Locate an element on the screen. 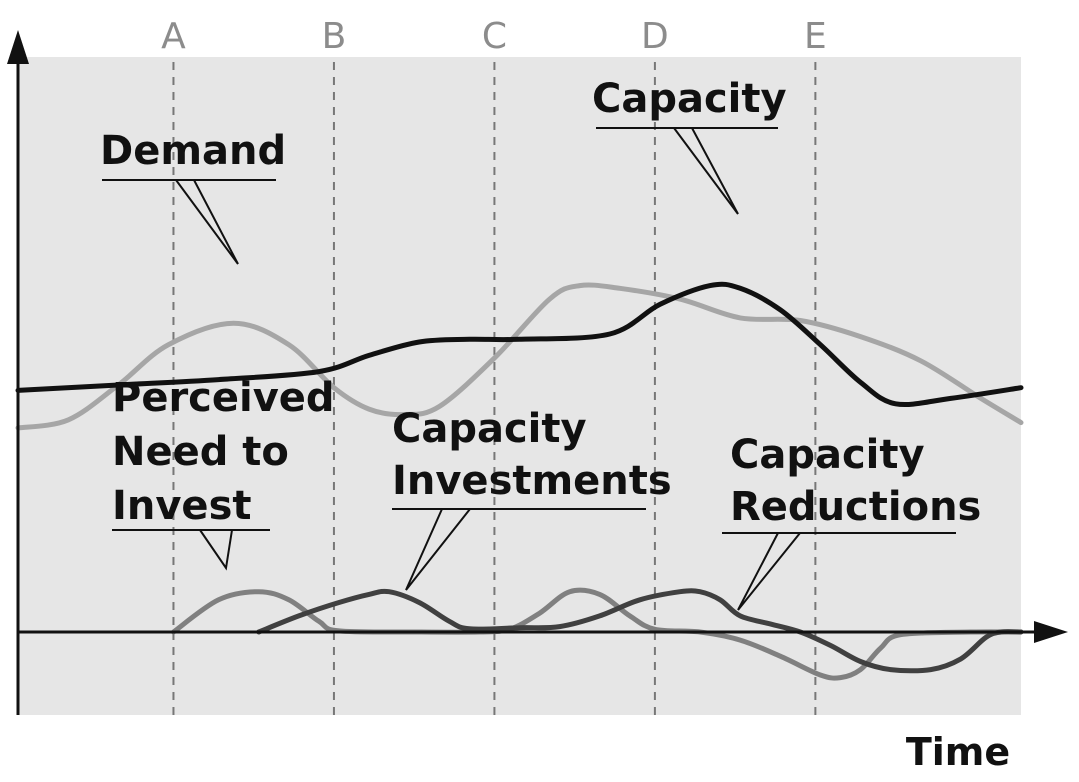 The height and width of the screenshot is (782, 1079). svg-text:Perceived Need to: Perceived Need to Invest is located at coordinates (230, 452).